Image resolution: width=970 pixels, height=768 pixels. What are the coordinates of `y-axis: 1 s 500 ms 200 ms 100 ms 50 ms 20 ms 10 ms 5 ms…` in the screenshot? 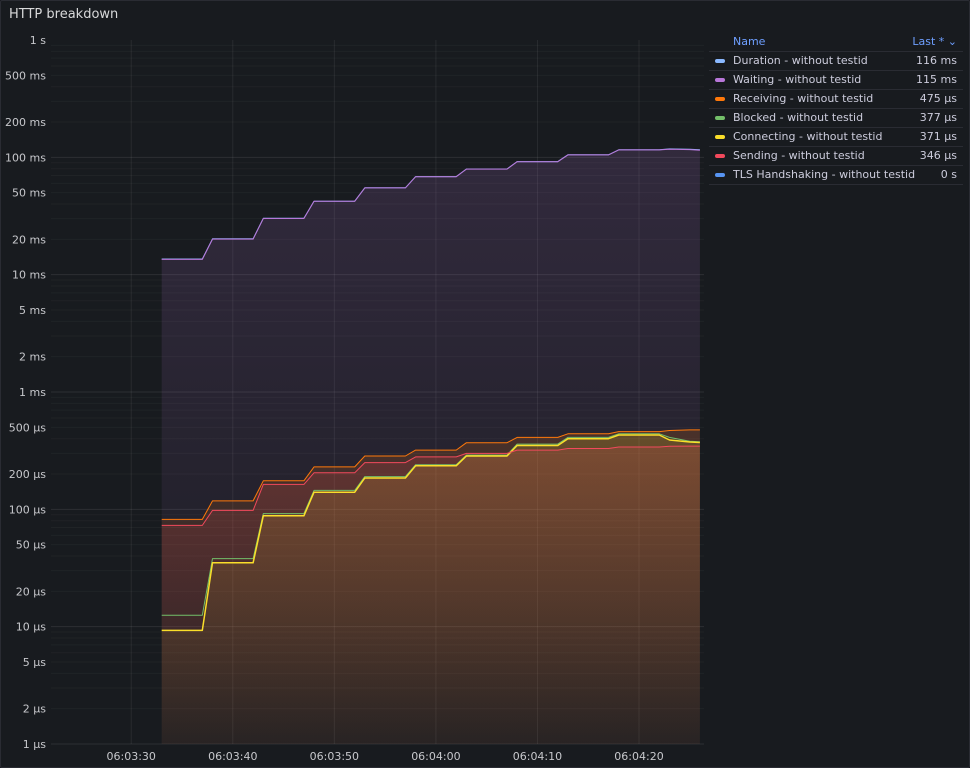 It's located at (25, 392).